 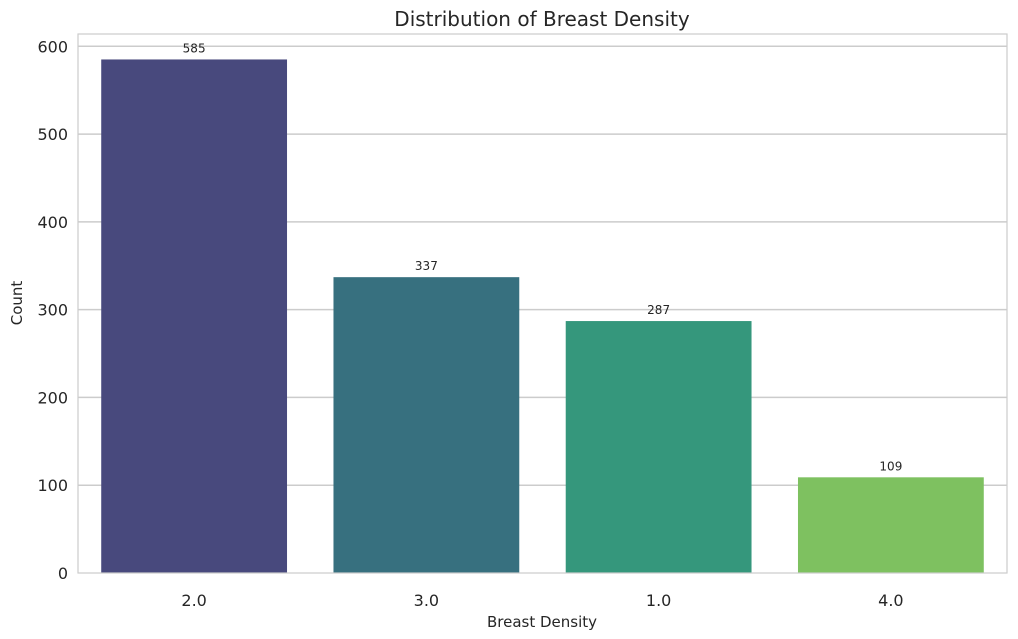 What do you see at coordinates (542, 600) in the screenshot?
I see `x-axis-ticks: 2.0 3.0 1.0 4.0` at bounding box center [542, 600].